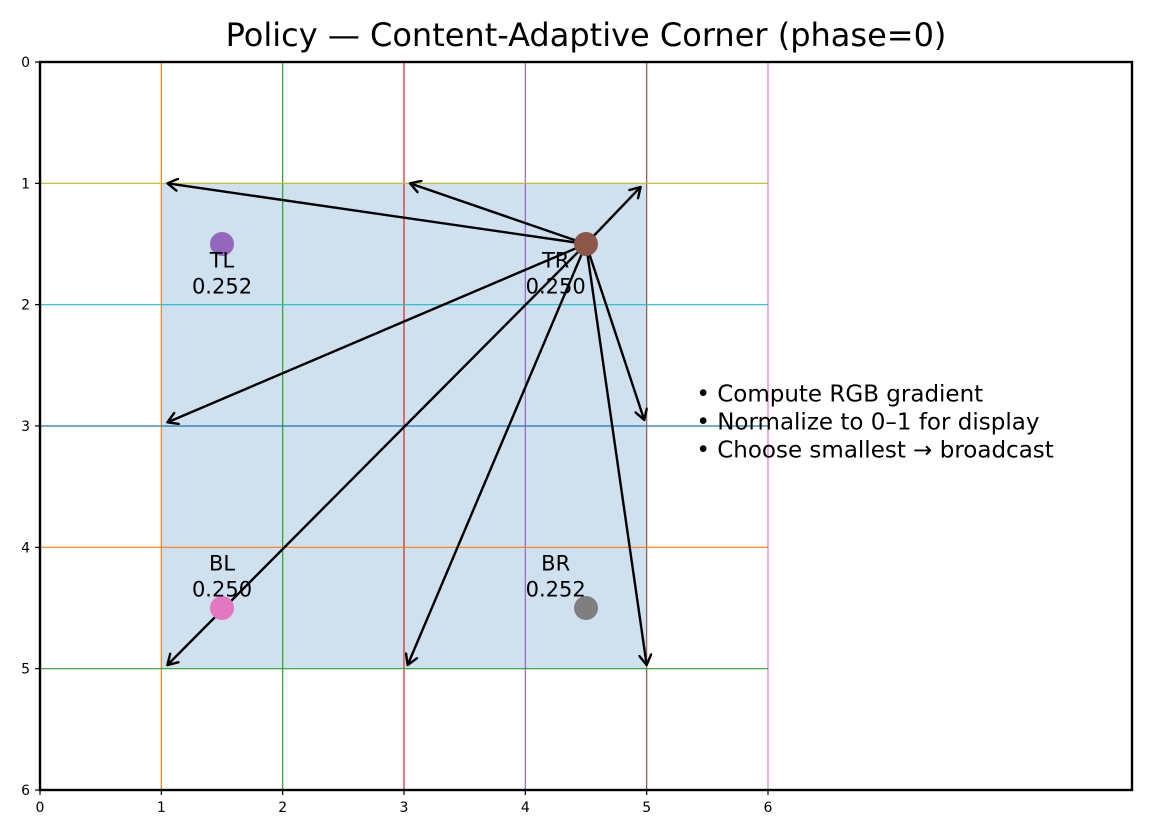 The image size is (1152, 835). I want to click on corner-point-tl, so click(222, 244).